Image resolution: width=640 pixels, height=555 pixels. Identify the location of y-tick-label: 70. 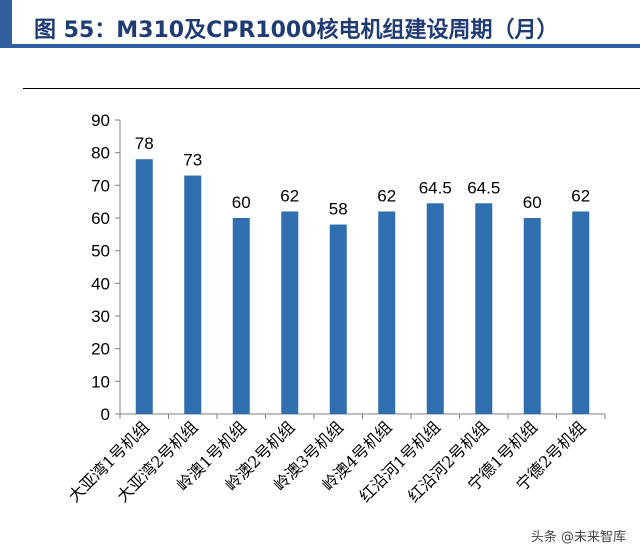
(100, 185).